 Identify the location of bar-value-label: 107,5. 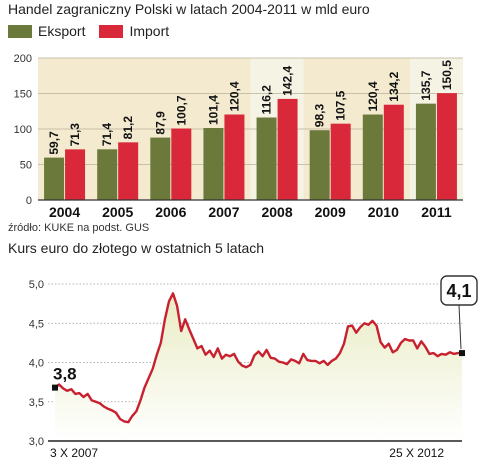
(341, 105).